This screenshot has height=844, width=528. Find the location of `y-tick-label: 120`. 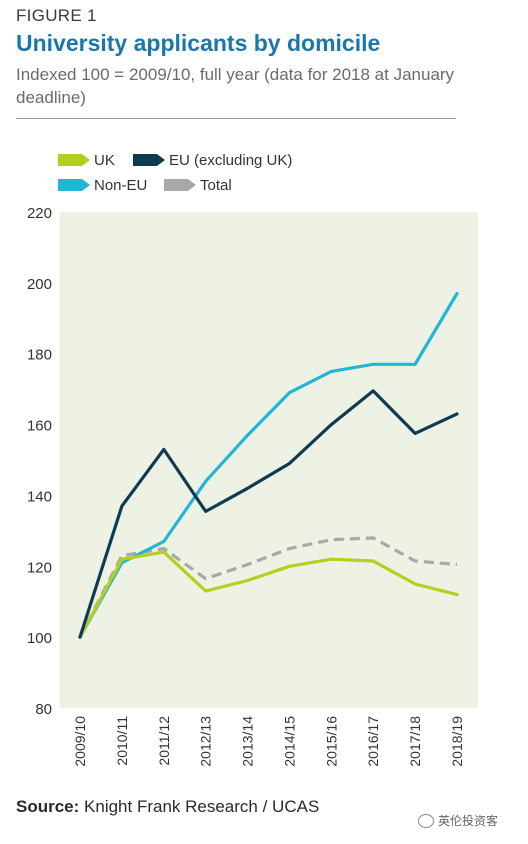

y-tick-label: 120 is located at coordinates (39, 567).